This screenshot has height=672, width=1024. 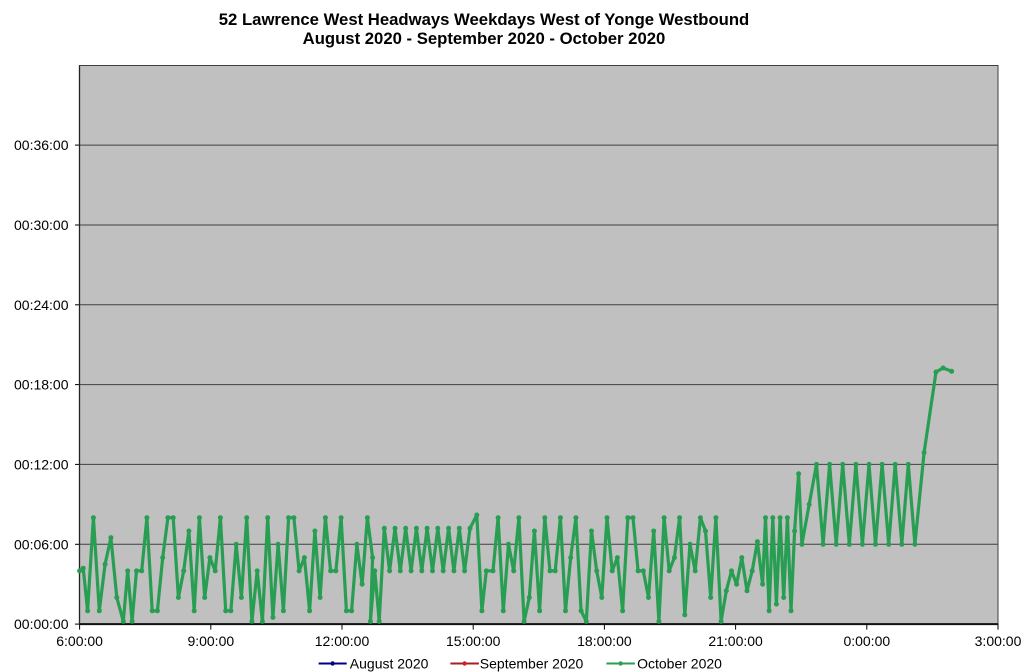 I want to click on svg-text: 21:00:00, so click(x=735, y=641).